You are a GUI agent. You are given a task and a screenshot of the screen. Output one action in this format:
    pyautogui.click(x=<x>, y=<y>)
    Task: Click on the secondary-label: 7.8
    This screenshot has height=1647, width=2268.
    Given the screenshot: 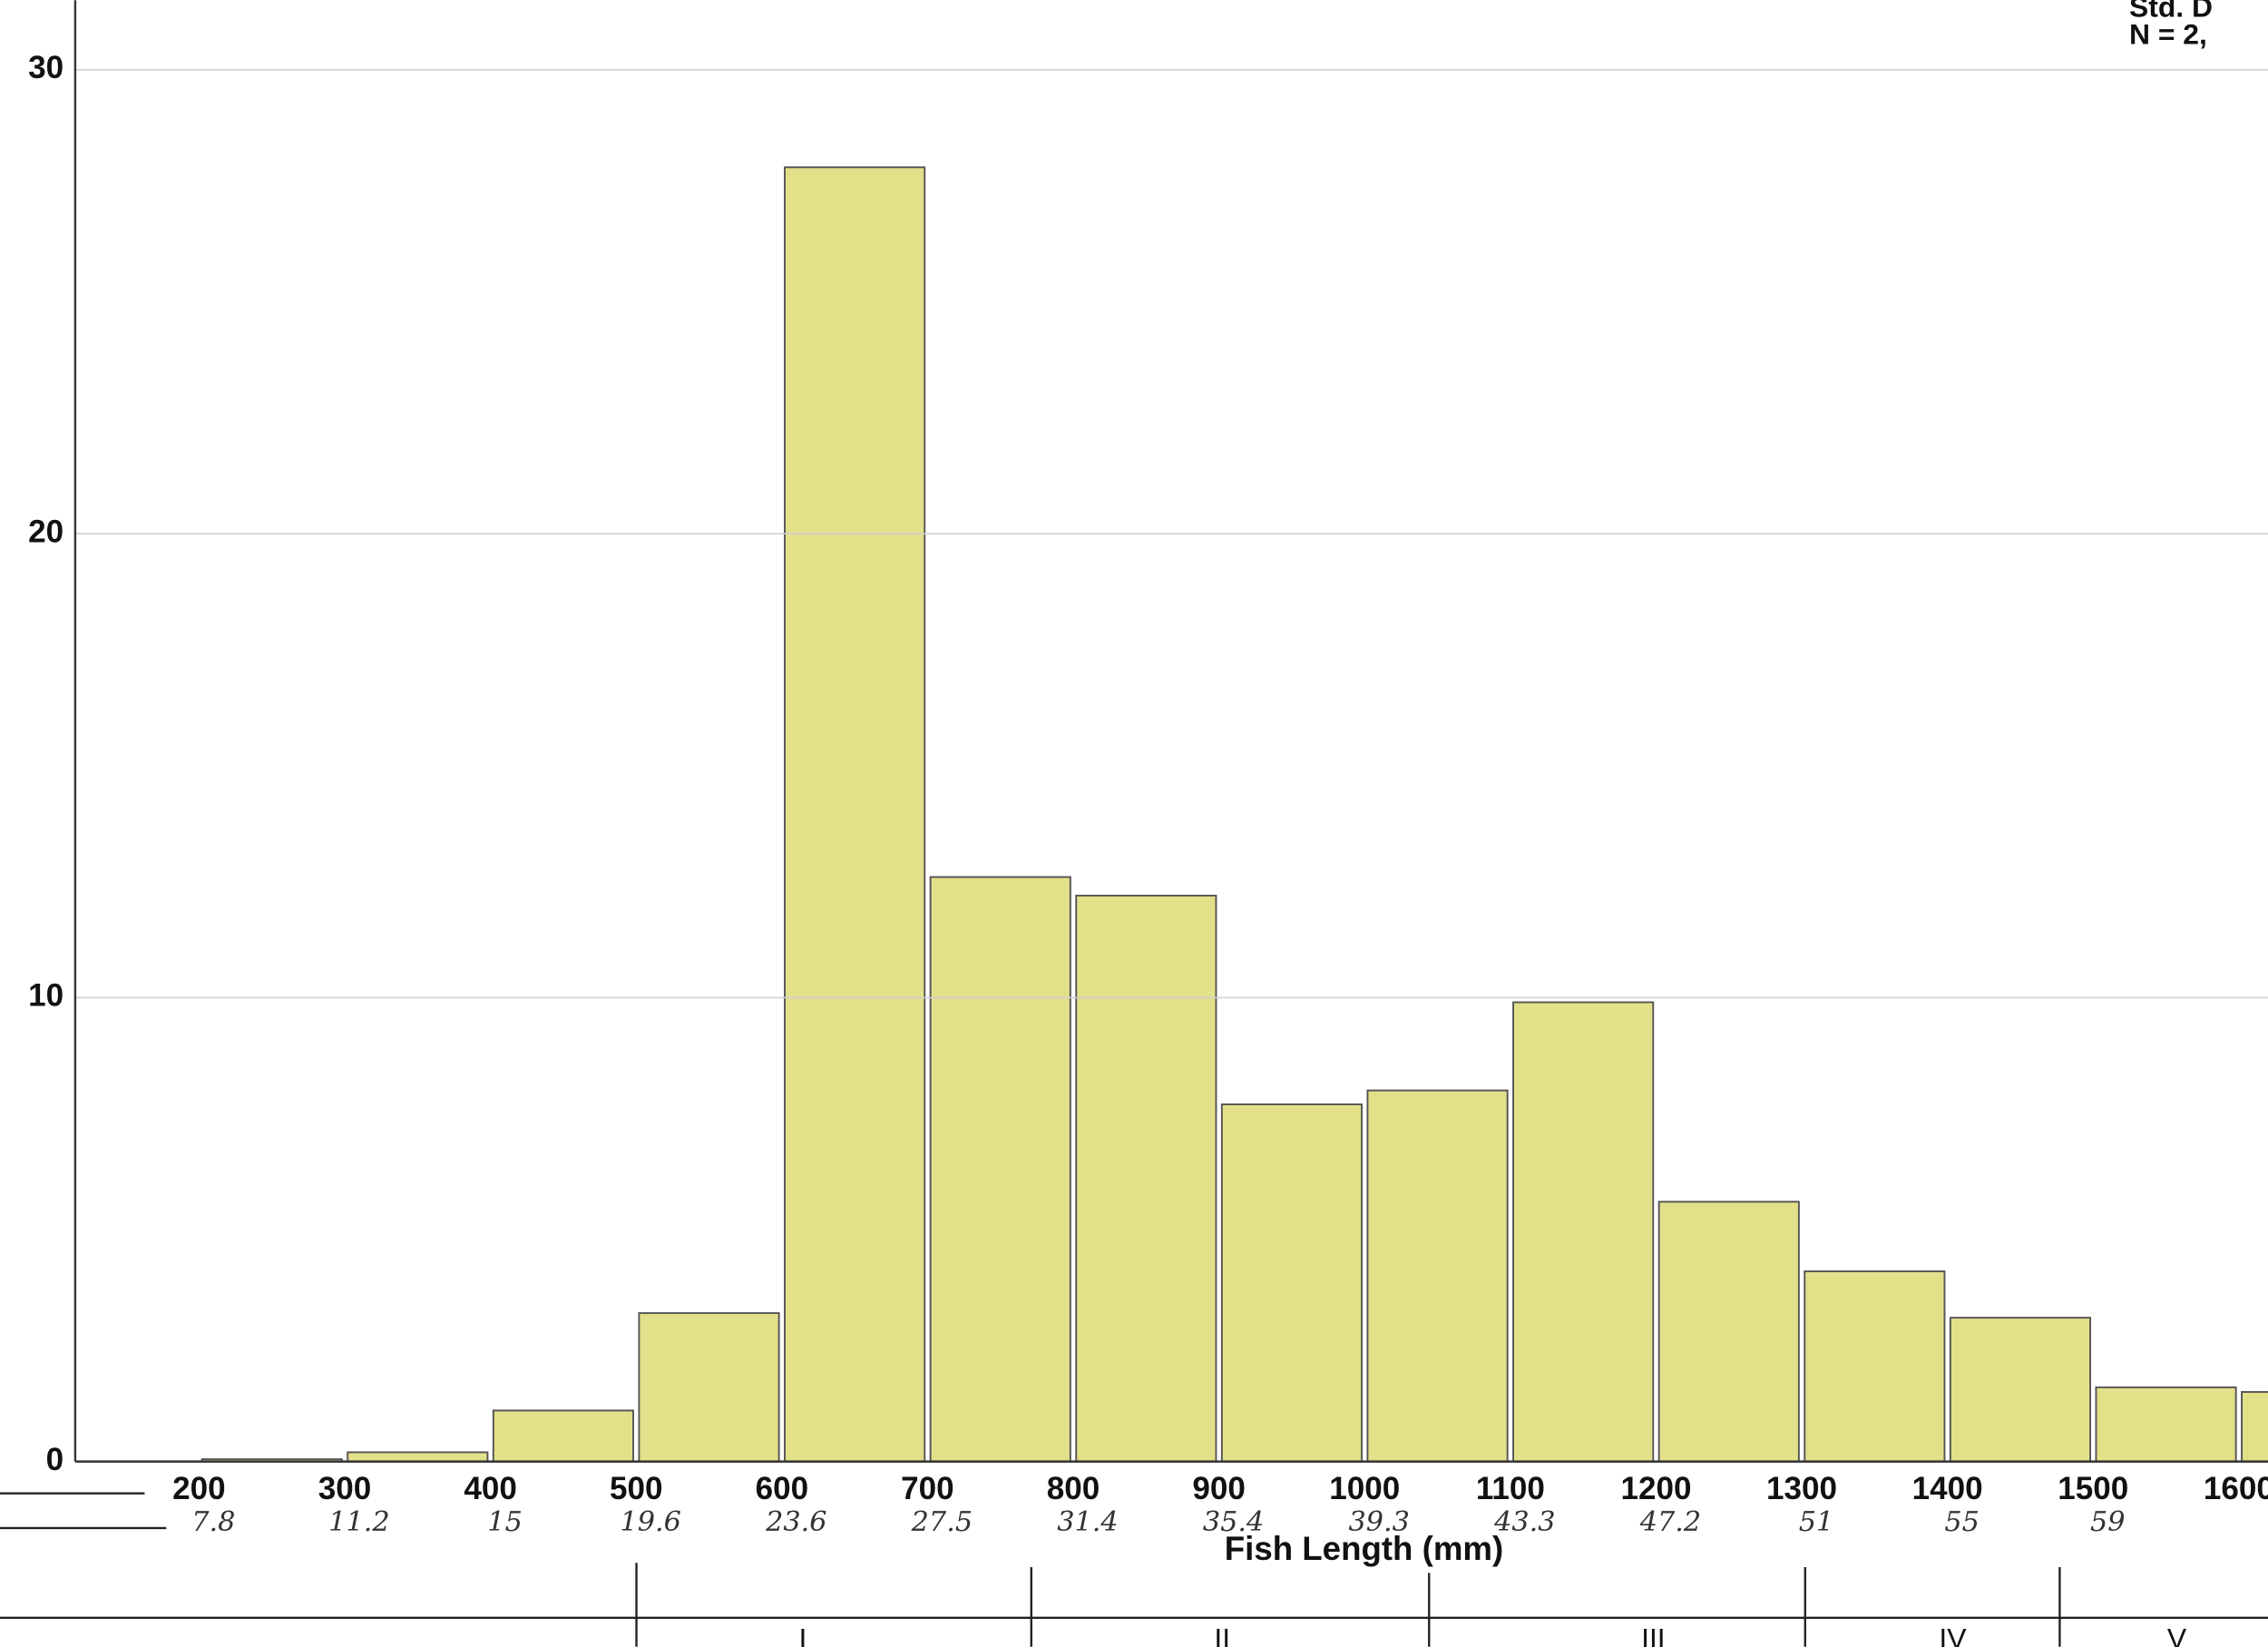 What is the action you would take?
    pyautogui.click(x=213, y=1522)
    